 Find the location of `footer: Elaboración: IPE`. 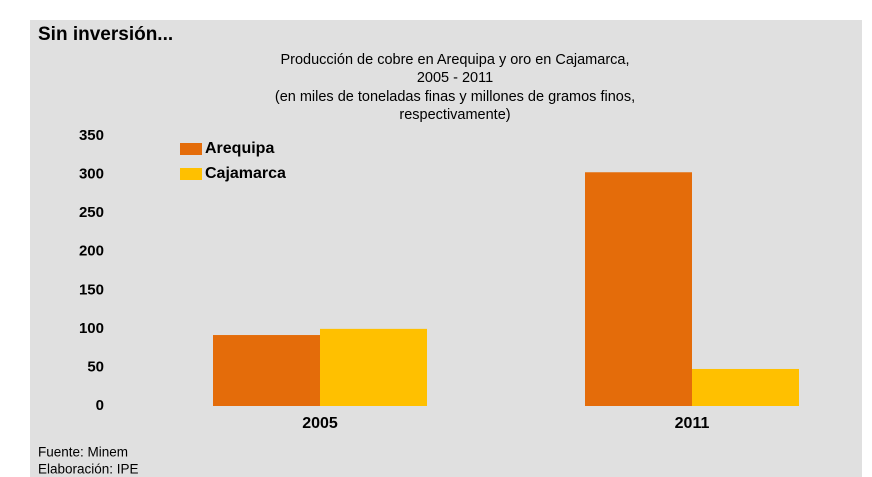

footer: Elaboración: IPE is located at coordinates (88, 469).